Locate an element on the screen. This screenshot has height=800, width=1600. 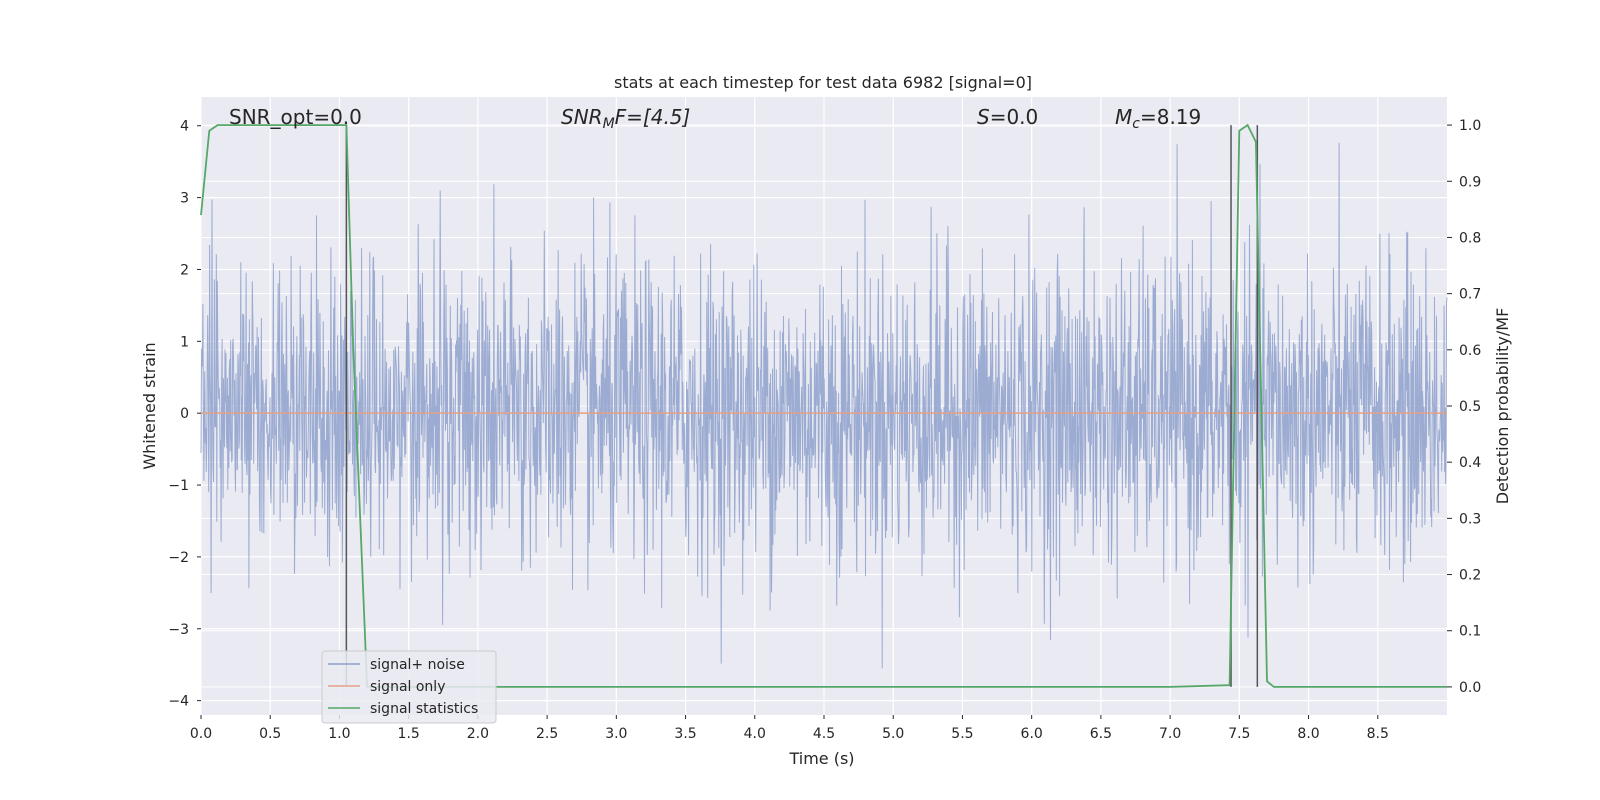
annotation-mc-rest: =8.19 is located at coordinates (1170, 117).